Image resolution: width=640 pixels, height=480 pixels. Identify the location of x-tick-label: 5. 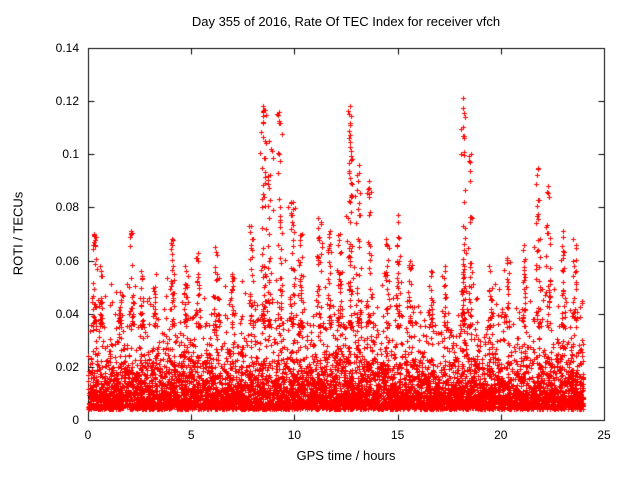
(191, 435).